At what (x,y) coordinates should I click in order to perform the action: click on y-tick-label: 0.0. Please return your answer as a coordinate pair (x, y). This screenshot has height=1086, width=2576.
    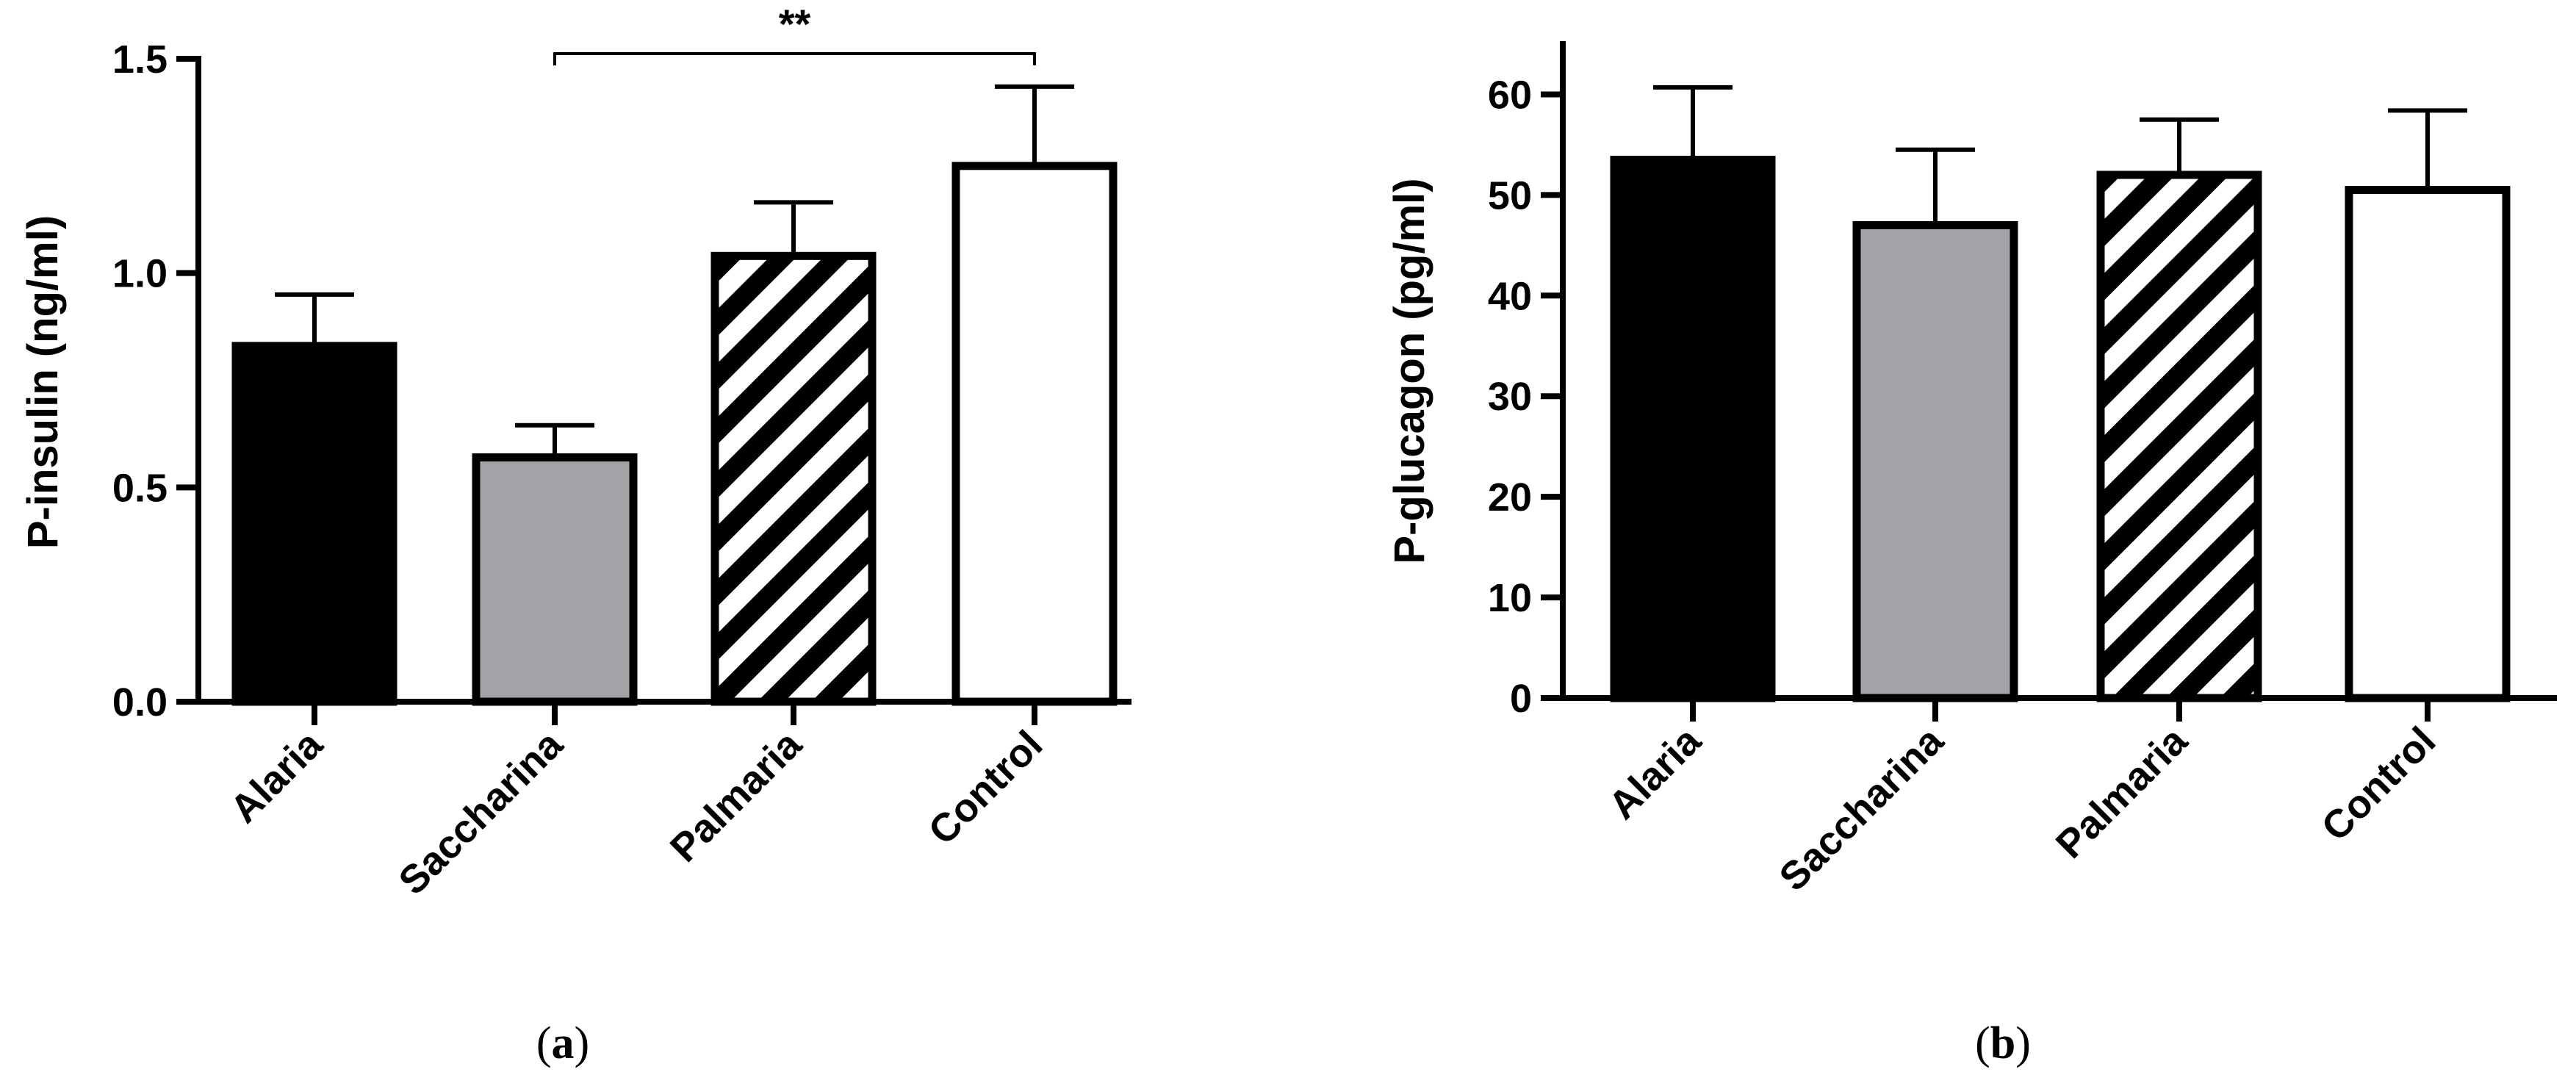
    Looking at the image, I should click on (140, 702).